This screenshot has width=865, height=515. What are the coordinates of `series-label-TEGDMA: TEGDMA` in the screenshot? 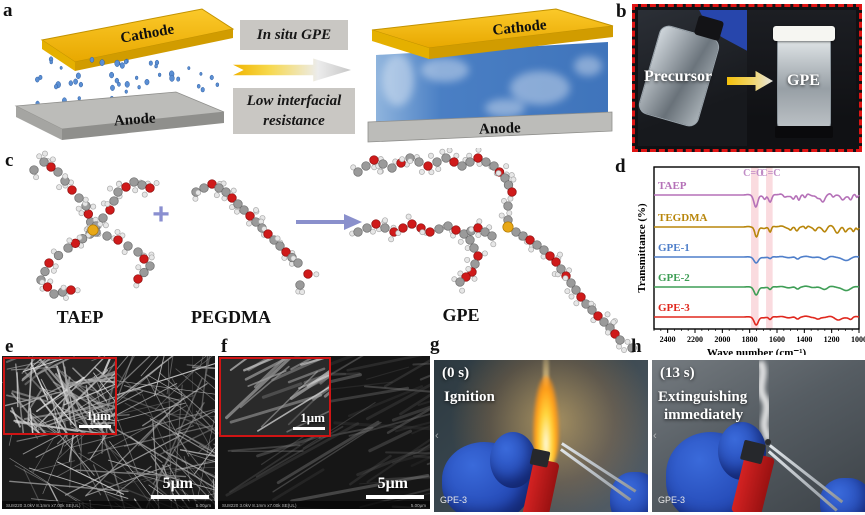 It's located at (683, 218).